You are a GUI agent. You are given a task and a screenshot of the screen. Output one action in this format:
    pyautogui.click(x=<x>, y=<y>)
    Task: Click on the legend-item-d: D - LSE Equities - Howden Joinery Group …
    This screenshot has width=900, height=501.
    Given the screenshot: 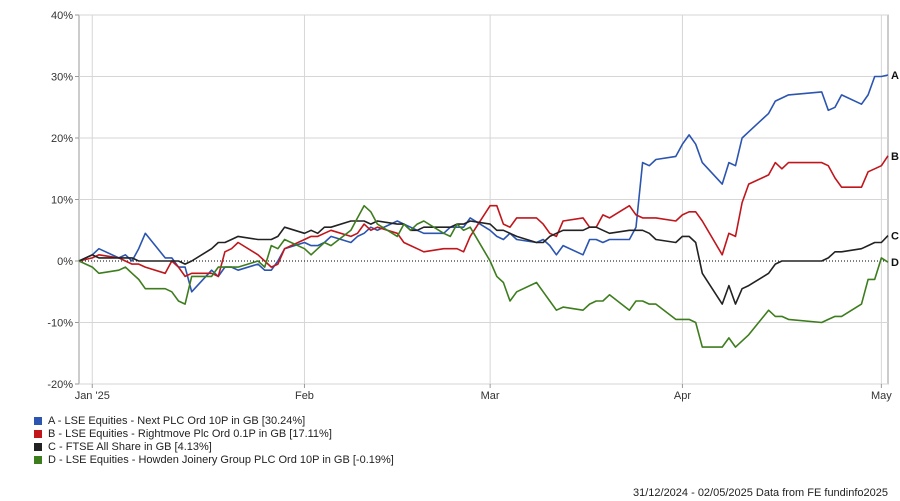 What is the action you would take?
    pyautogui.click(x=214, y=460)
    